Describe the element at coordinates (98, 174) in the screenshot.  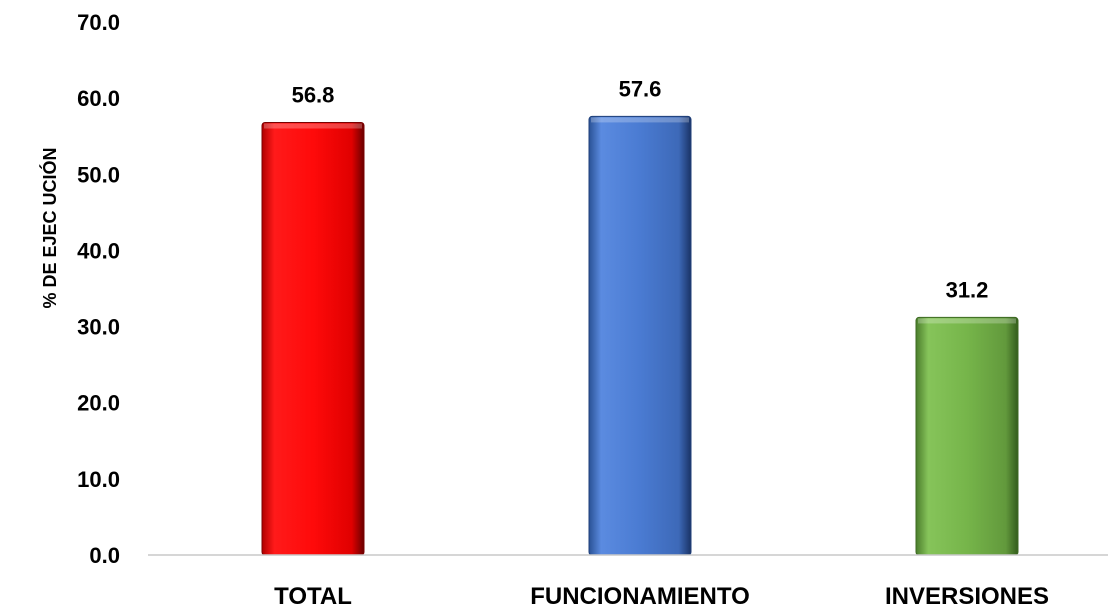
I see `y-tick-label: 50.0` at that location.